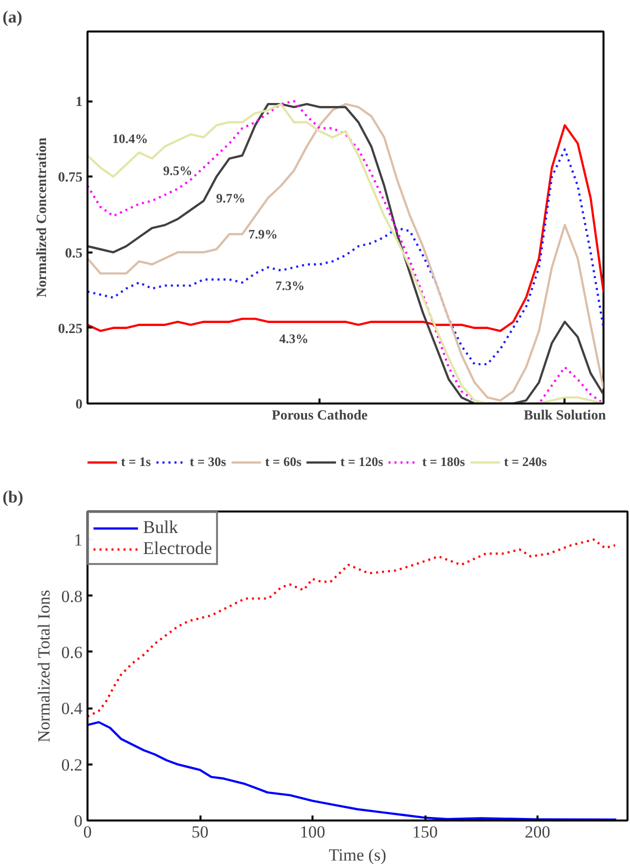 The height and width of the screenshot is (866, 630). Describe the element at coordinates (294, 338) in the screenshot. I see `annotation: 4.3%` at that location.